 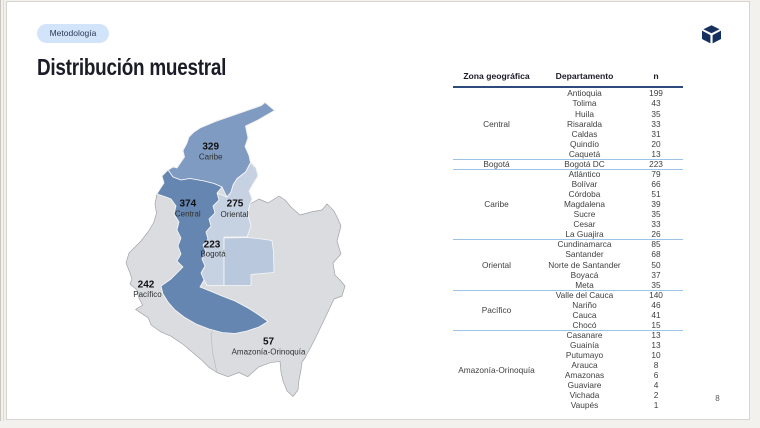 What do you see at coordinates (211, 157) in the screenshot?
I see `svg-text: Caribe` at bounding box center [211, 157].